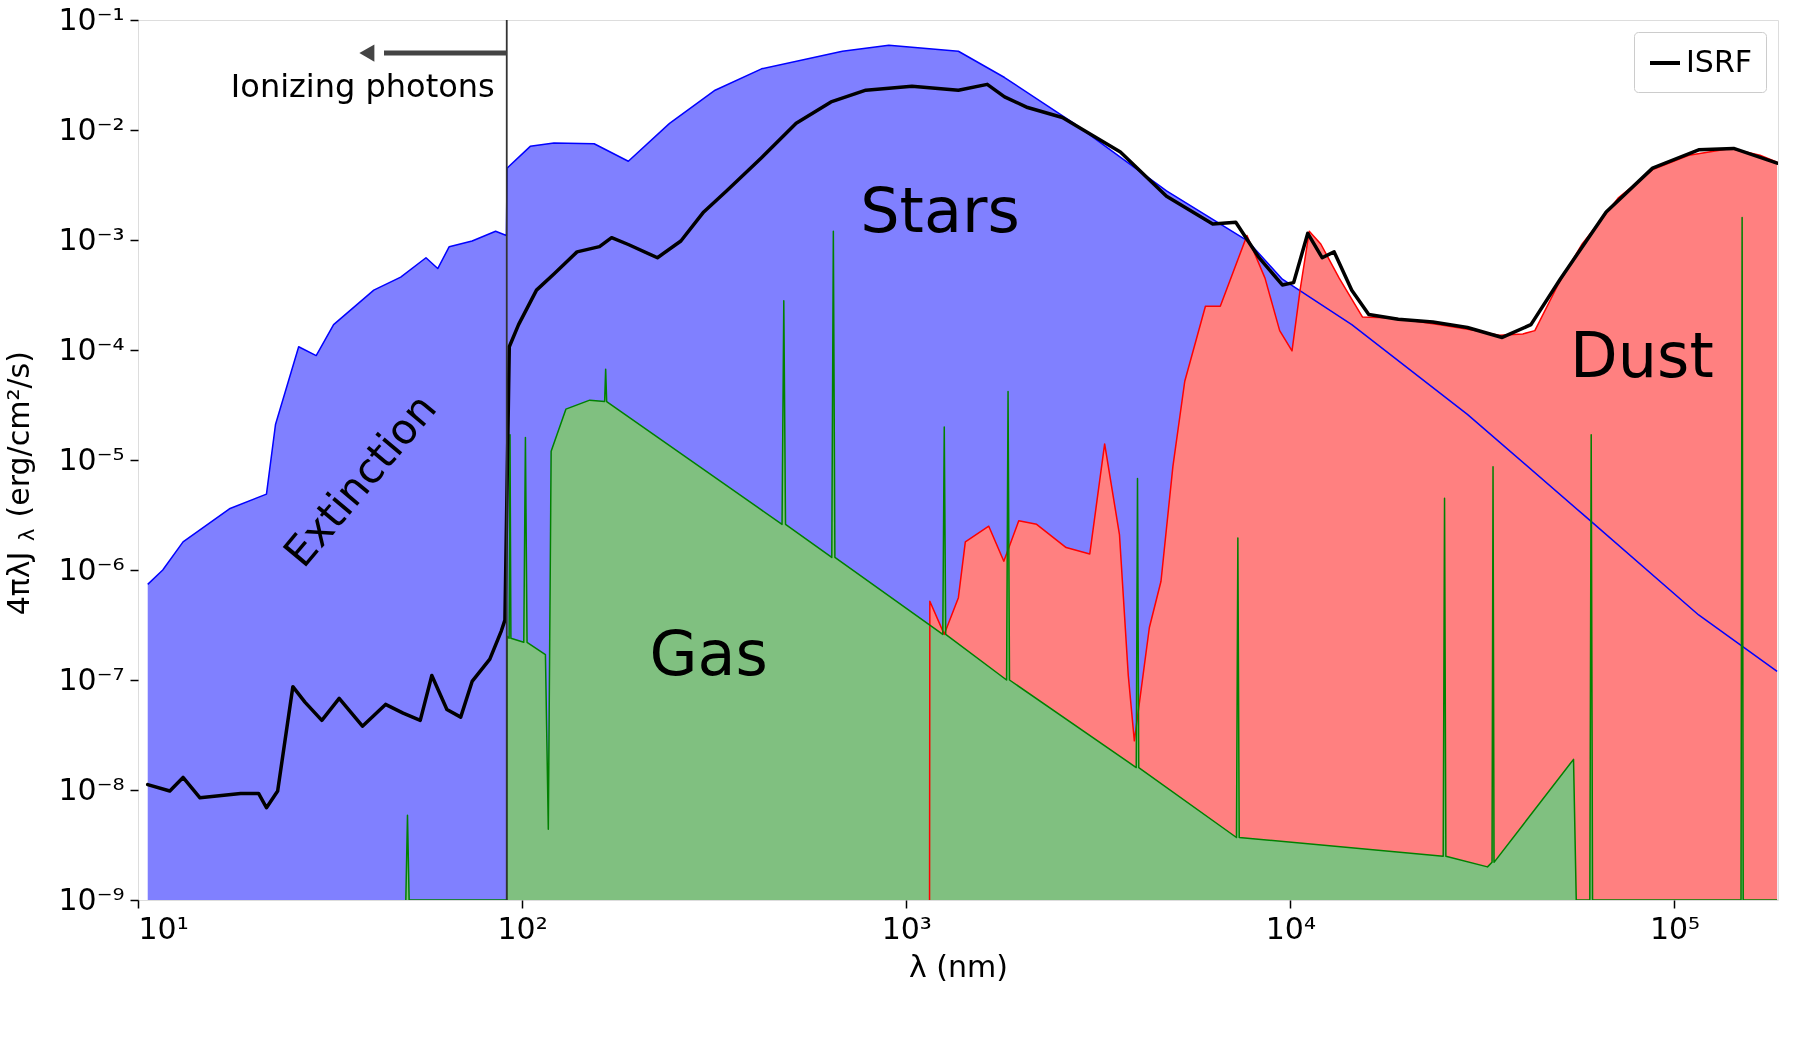 The image size is (1814, 1047). What do you see at coordinates (708, 654) in the screenshot?
I see `series-label: Gas` at bounding box center [708, 654].